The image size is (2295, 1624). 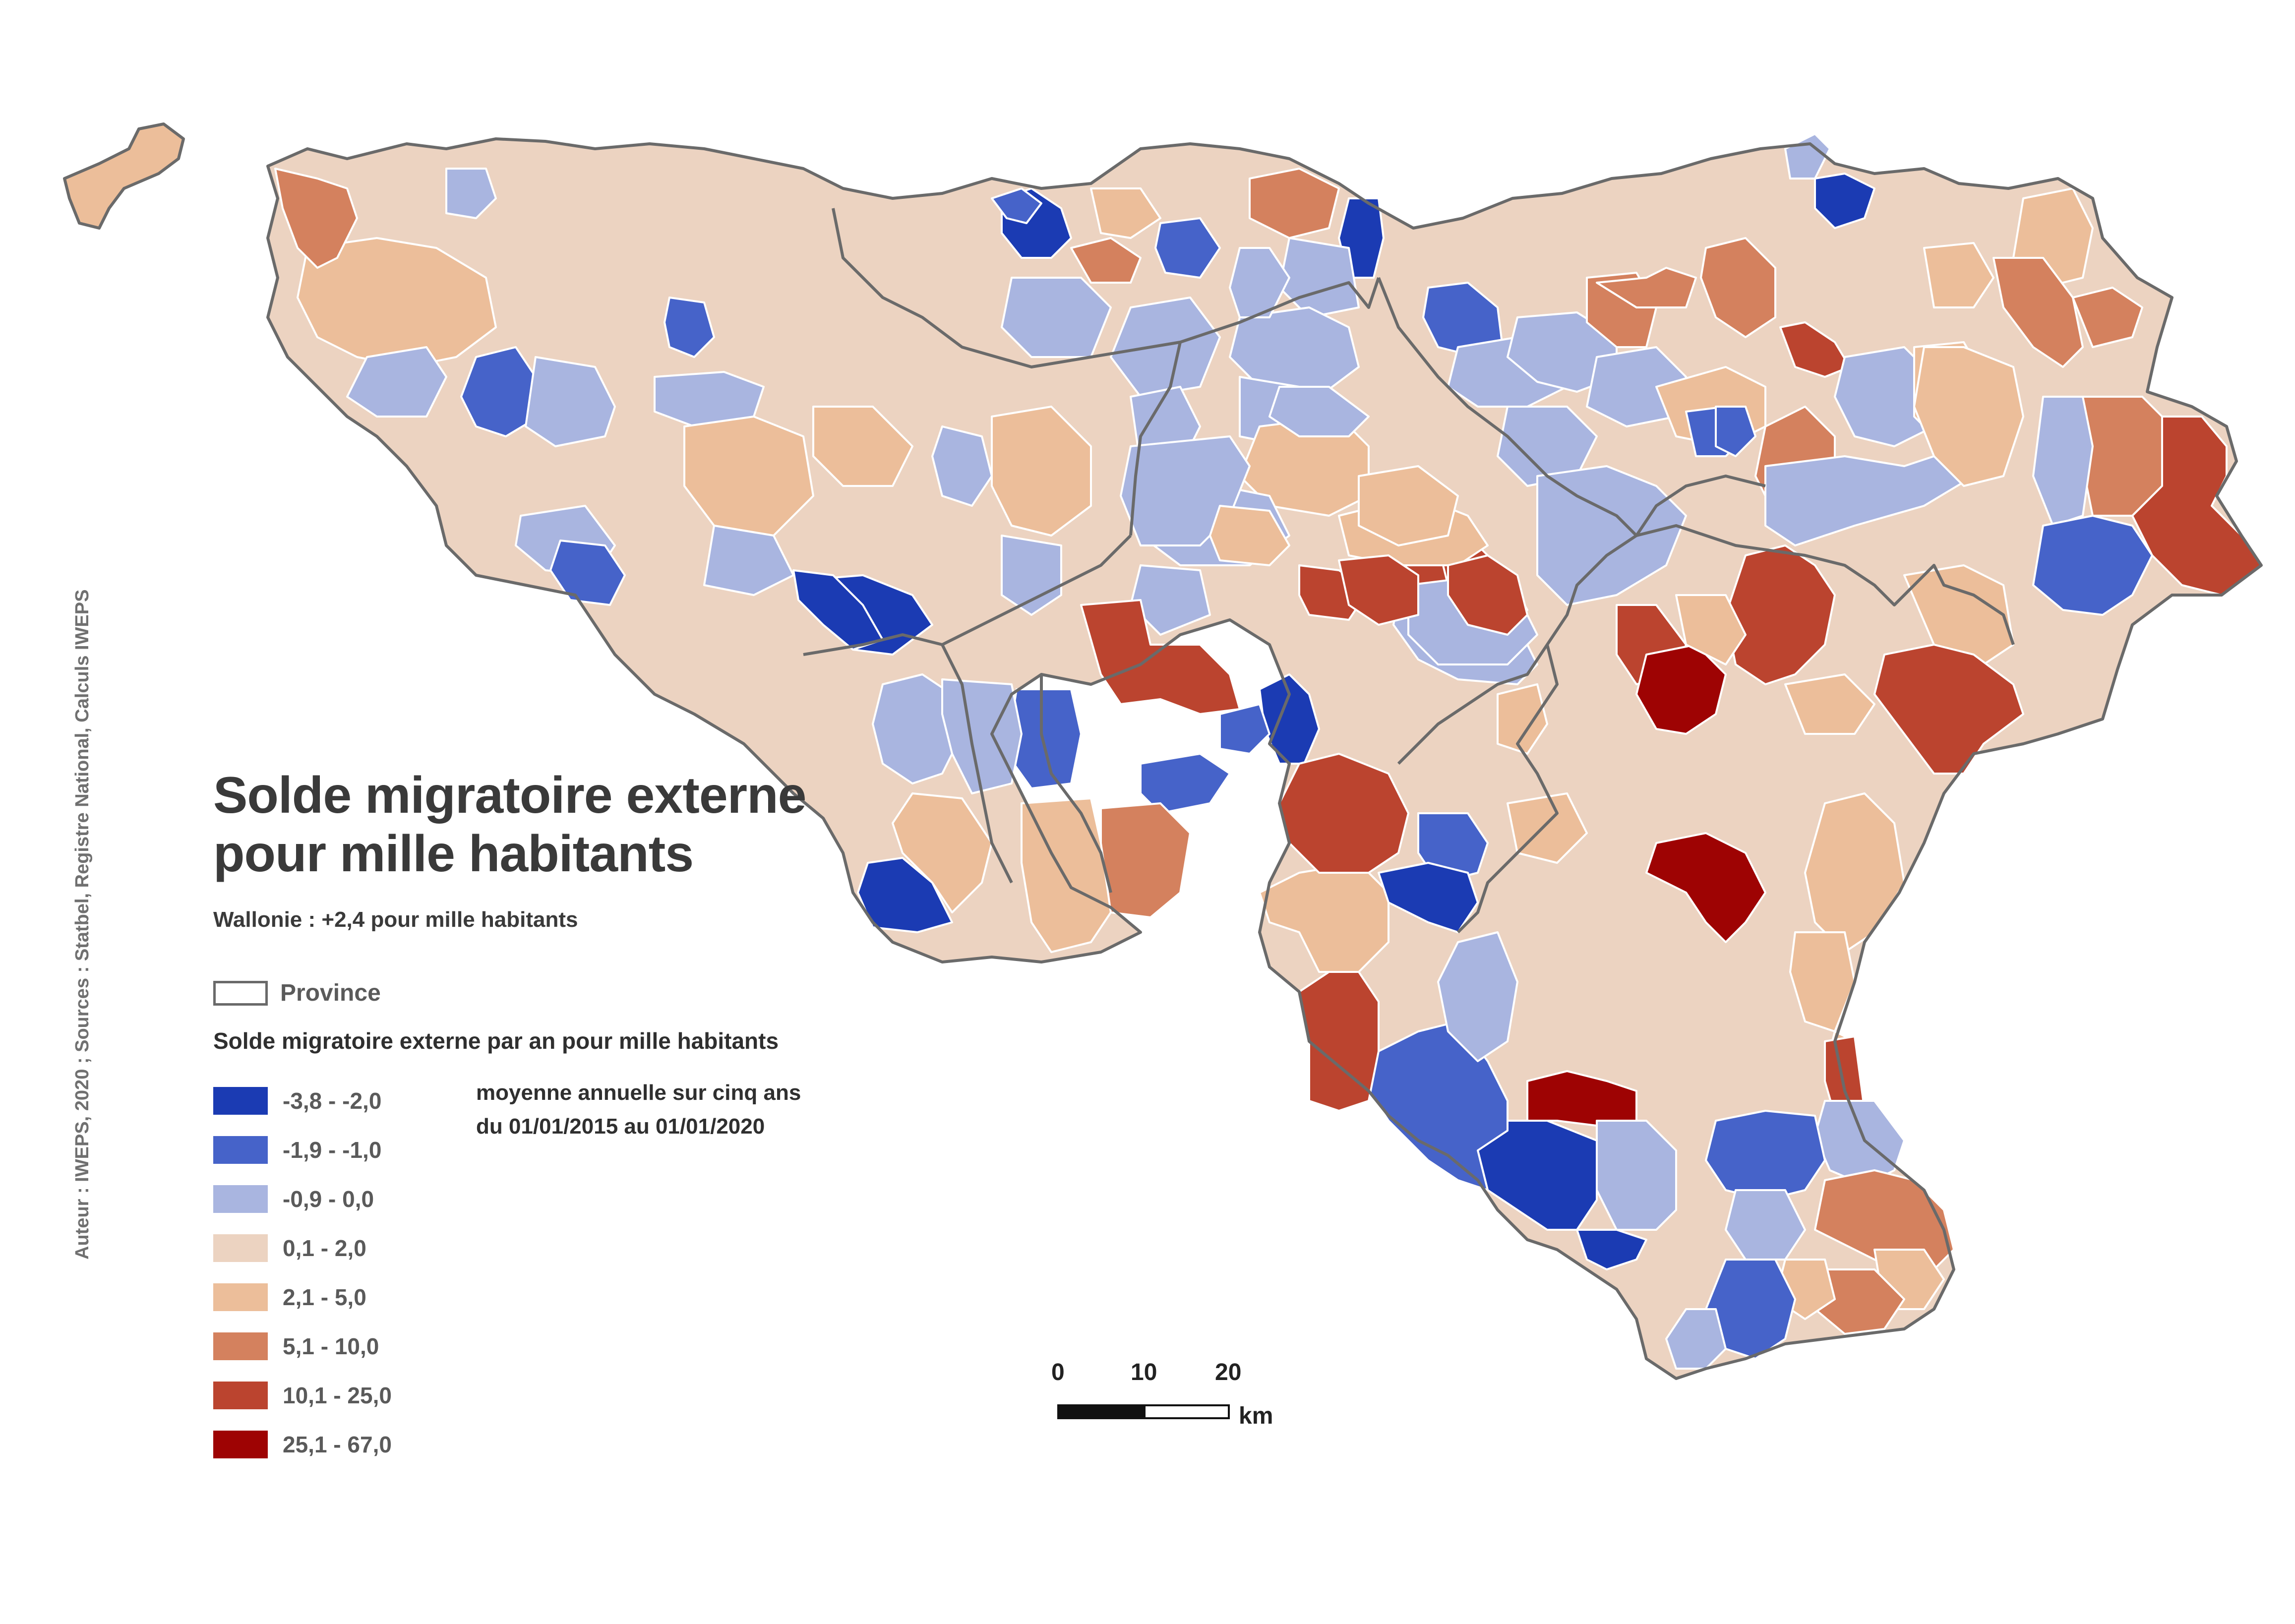 I want to click on legend-item: 2,1 - 5,0, so click(x=302, y=1297).